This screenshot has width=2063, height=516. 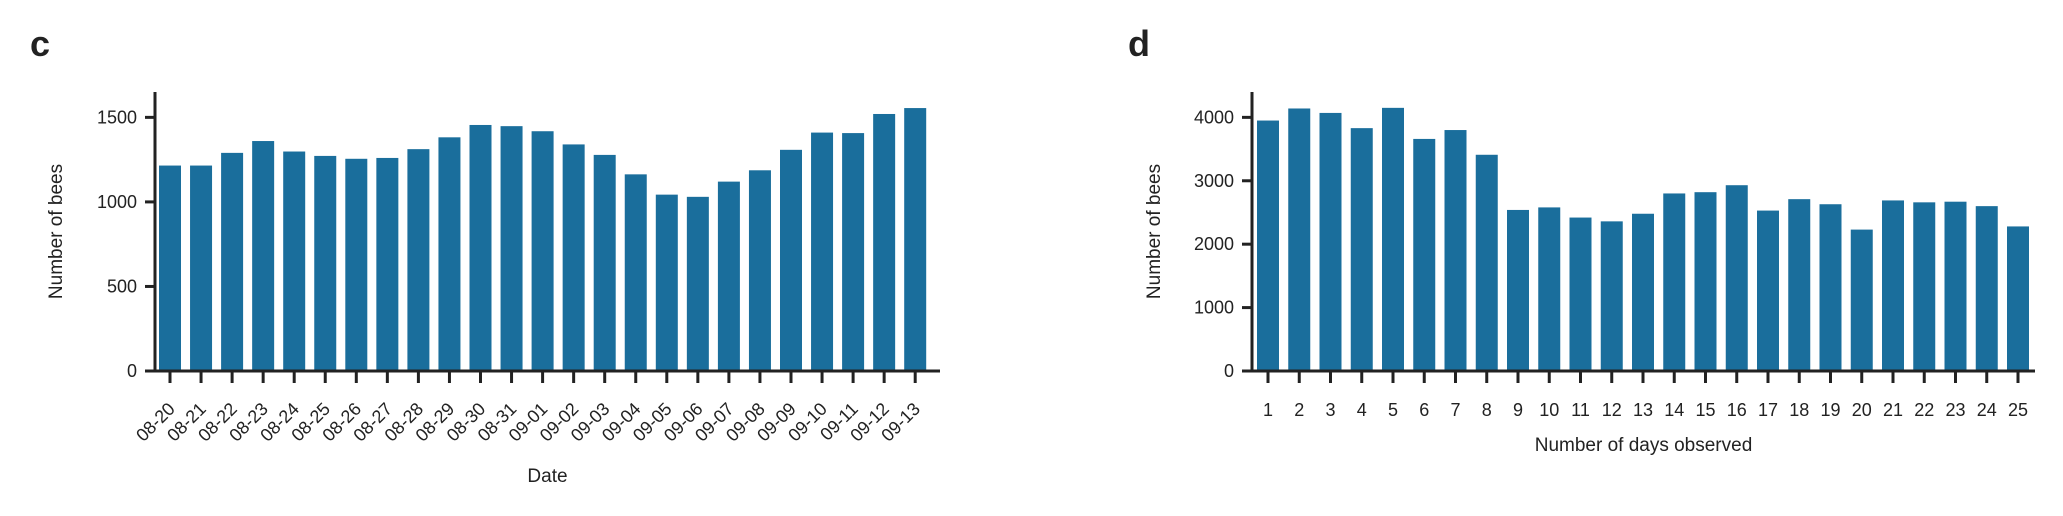 I want to click on y-tick-label: 500, so click(x=122, y=286).